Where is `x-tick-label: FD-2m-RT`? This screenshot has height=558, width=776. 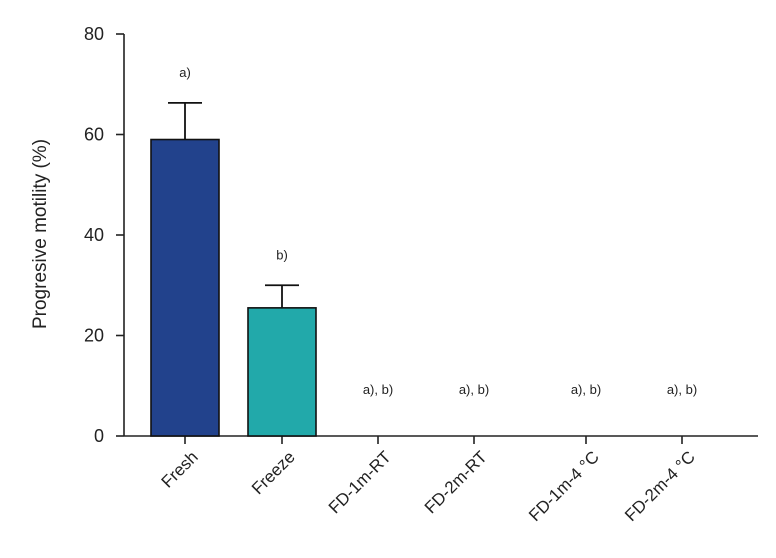 x-tick-label: FD-2m-RT is located at coordinates (456, 482).